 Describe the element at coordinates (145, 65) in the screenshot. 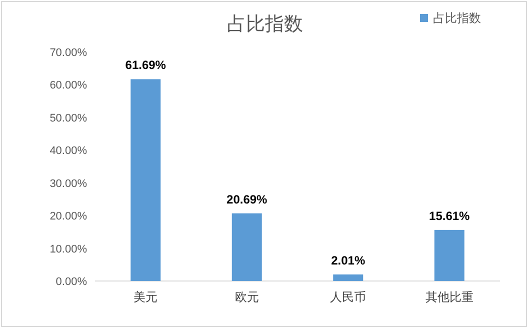

I see `data-label: 61.69%` at that location.